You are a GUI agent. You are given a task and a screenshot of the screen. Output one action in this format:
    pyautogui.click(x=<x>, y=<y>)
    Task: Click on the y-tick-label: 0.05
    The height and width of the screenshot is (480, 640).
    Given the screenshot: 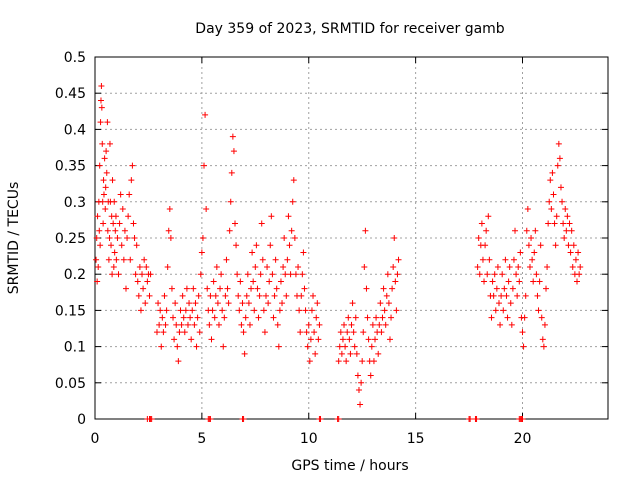 What is the action you would take?
    pyautogui.click(x=70, y=384)
    